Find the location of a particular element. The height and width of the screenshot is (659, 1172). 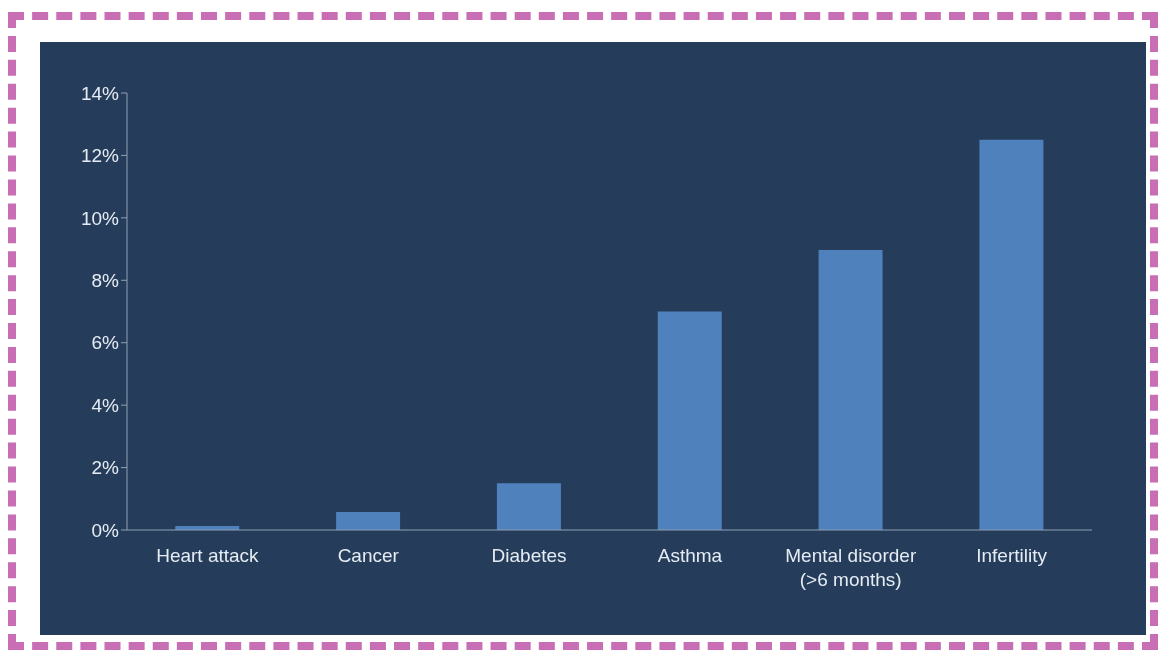

y-tick-label: 4% is located at coordinates (105, 405).